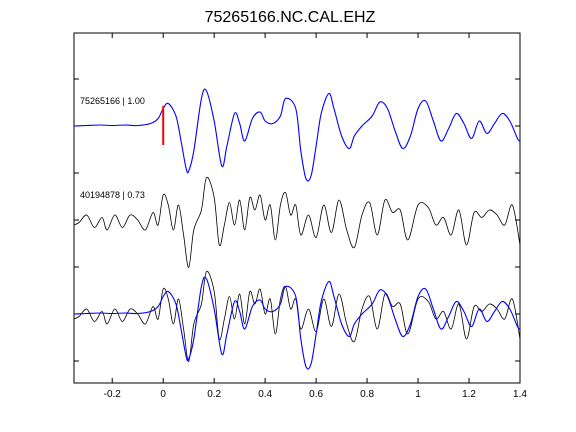 The height and width of the screenshot is (432, 576). Describe the element at coordinates (367, 394) in the screenshot. I see `x-tick-label: 0.8` at that location.